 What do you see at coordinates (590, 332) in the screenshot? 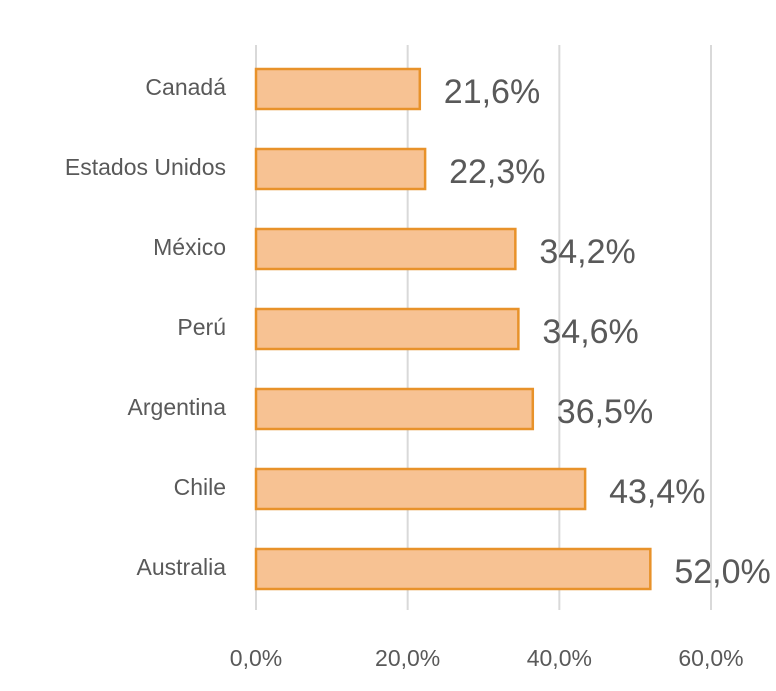
I see `value-label: 34,6%` at bounding box center [590, 332].